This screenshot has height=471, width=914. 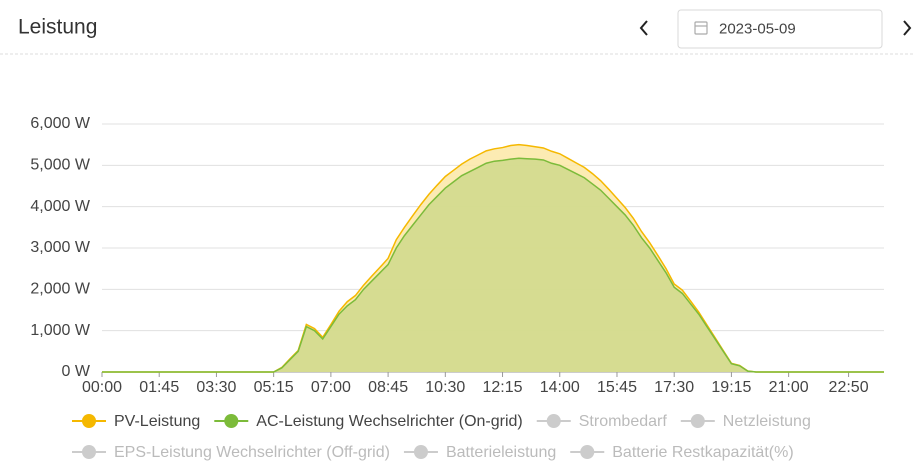 What do you see at coordinates (60, 123) in the screenshot?
I see `y-tick-label: 6,000 W` at bounding box center [60, 123].